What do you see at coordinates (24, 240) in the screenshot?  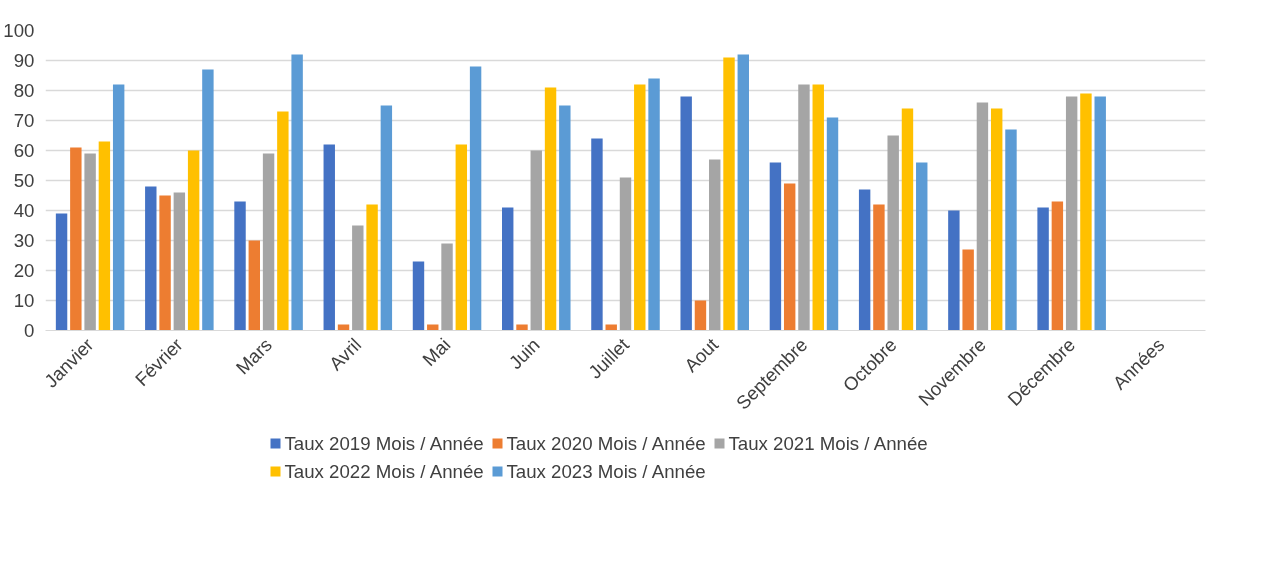 I see `y-tick-label: 30` at bounding box center [24, 240].